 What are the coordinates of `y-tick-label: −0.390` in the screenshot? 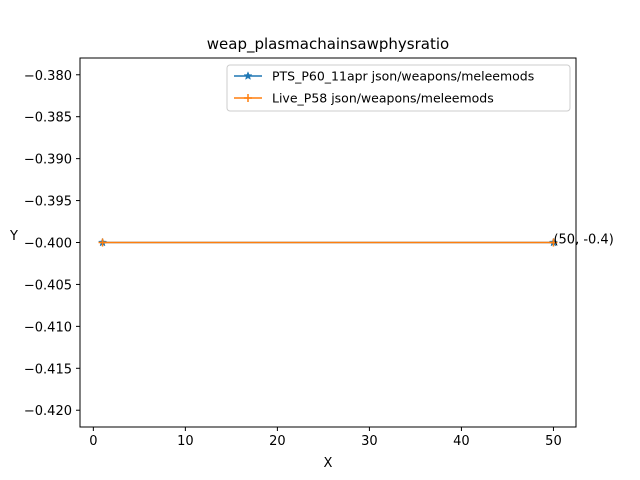 It's located at (48, 160).